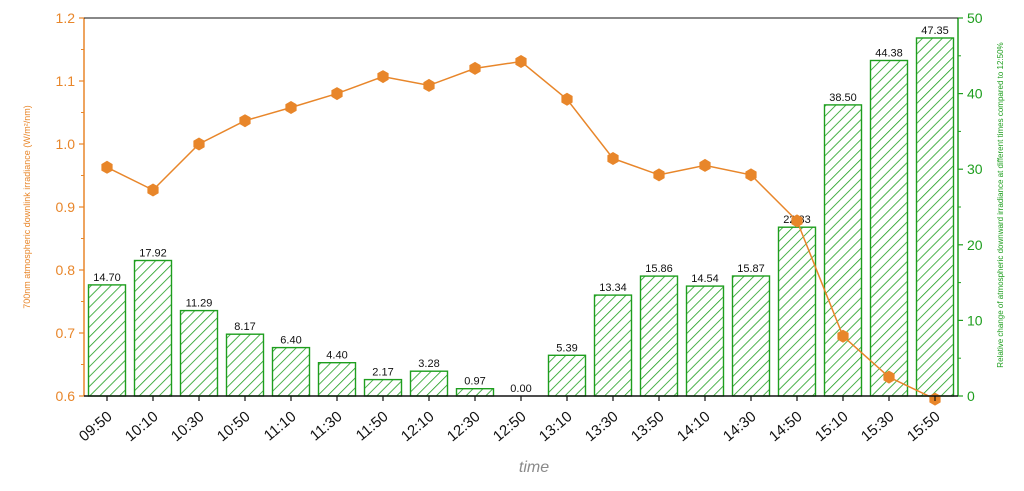 Image resolution: width=1024 pixels, height=491 pixels. Describe the element at coordinates (659, 269) in the screenshot. I see `bar-data-label: 15.86` at that location.